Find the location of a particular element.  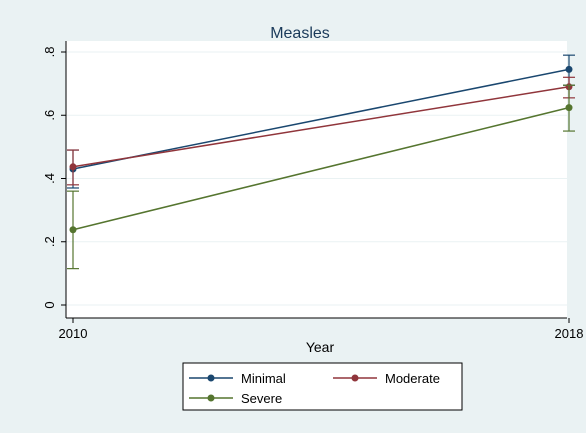

y-tick-label: .8 is located at coordinates (49, 52).